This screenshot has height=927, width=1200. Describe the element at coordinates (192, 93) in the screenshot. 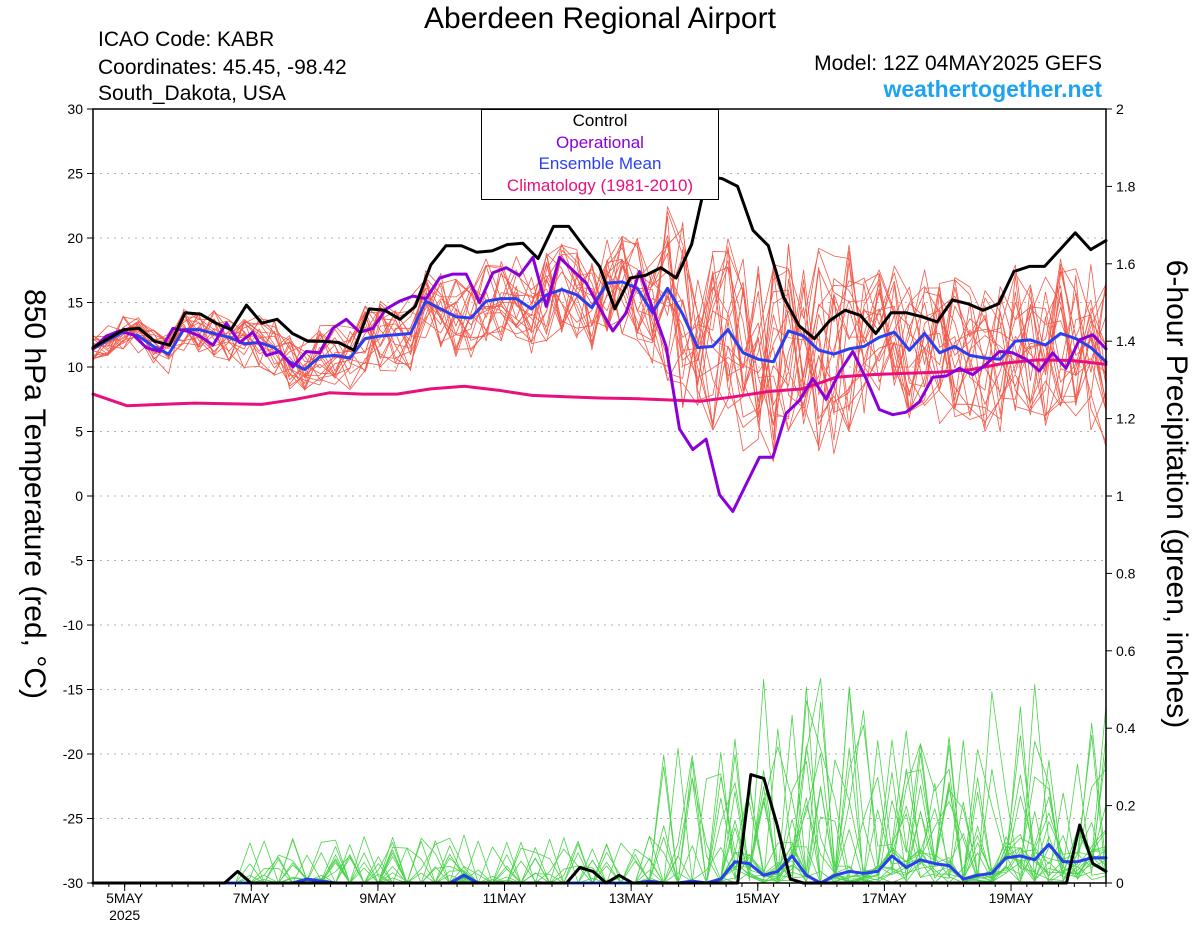

I see `location-text: South_Dakota, USA` at that location.